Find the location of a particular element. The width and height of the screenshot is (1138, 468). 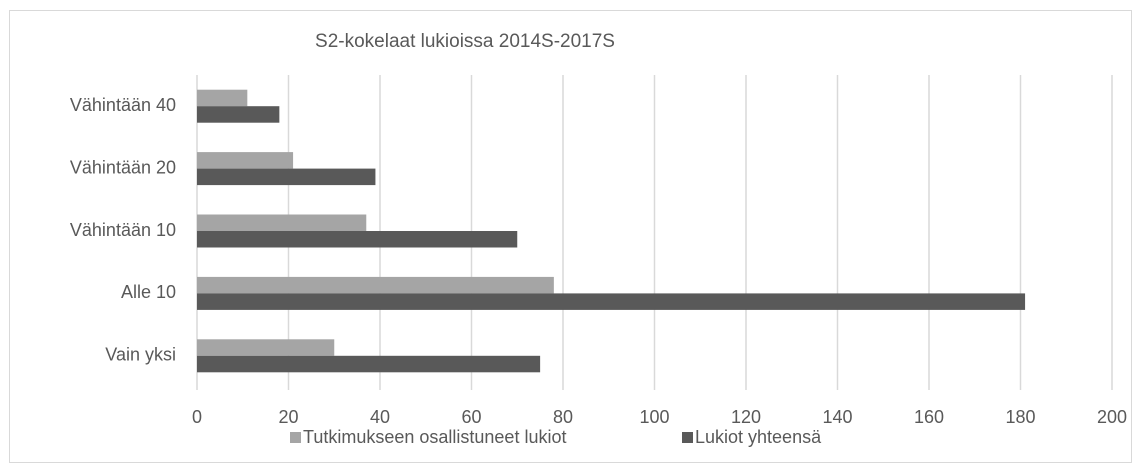

x-tick-label: 100 is located at coordinates (654, 417).